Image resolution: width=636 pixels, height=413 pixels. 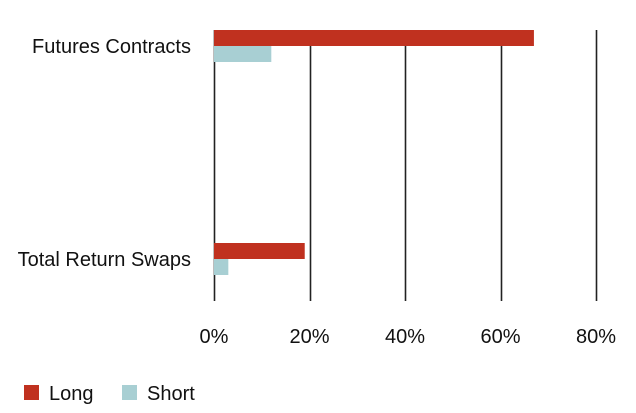 What do you see at coordinates (171, 394) in the screenshot?
I see `legend-label-short: Short` at bounding box center [171, 394].